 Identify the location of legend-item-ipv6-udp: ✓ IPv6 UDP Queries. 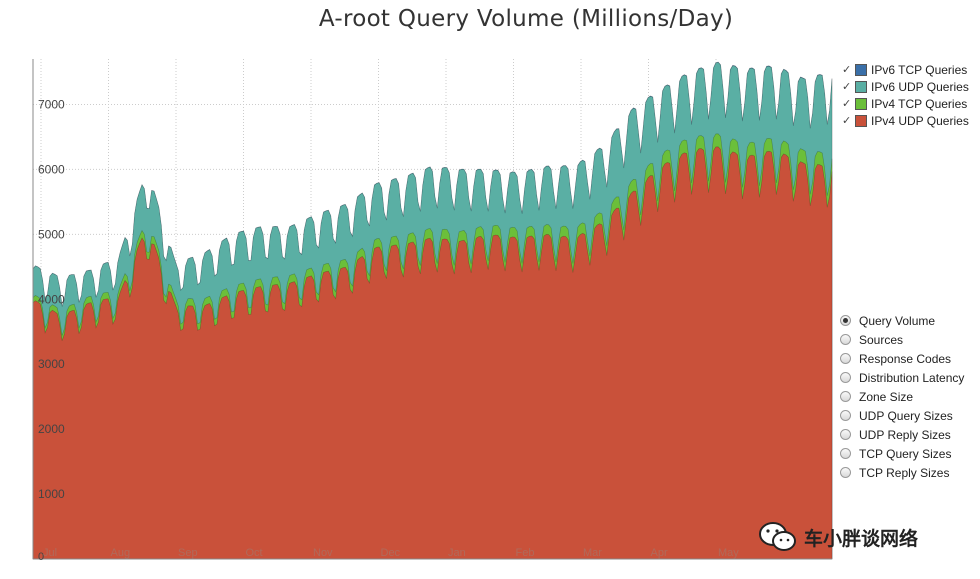
(905, 86).